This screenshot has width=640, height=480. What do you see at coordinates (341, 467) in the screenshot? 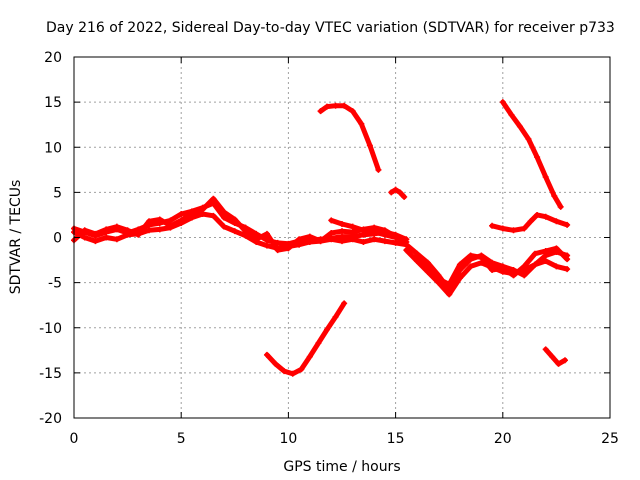
I see `x-axis-label: GPS time / hours` at bounding box center [341, 467].